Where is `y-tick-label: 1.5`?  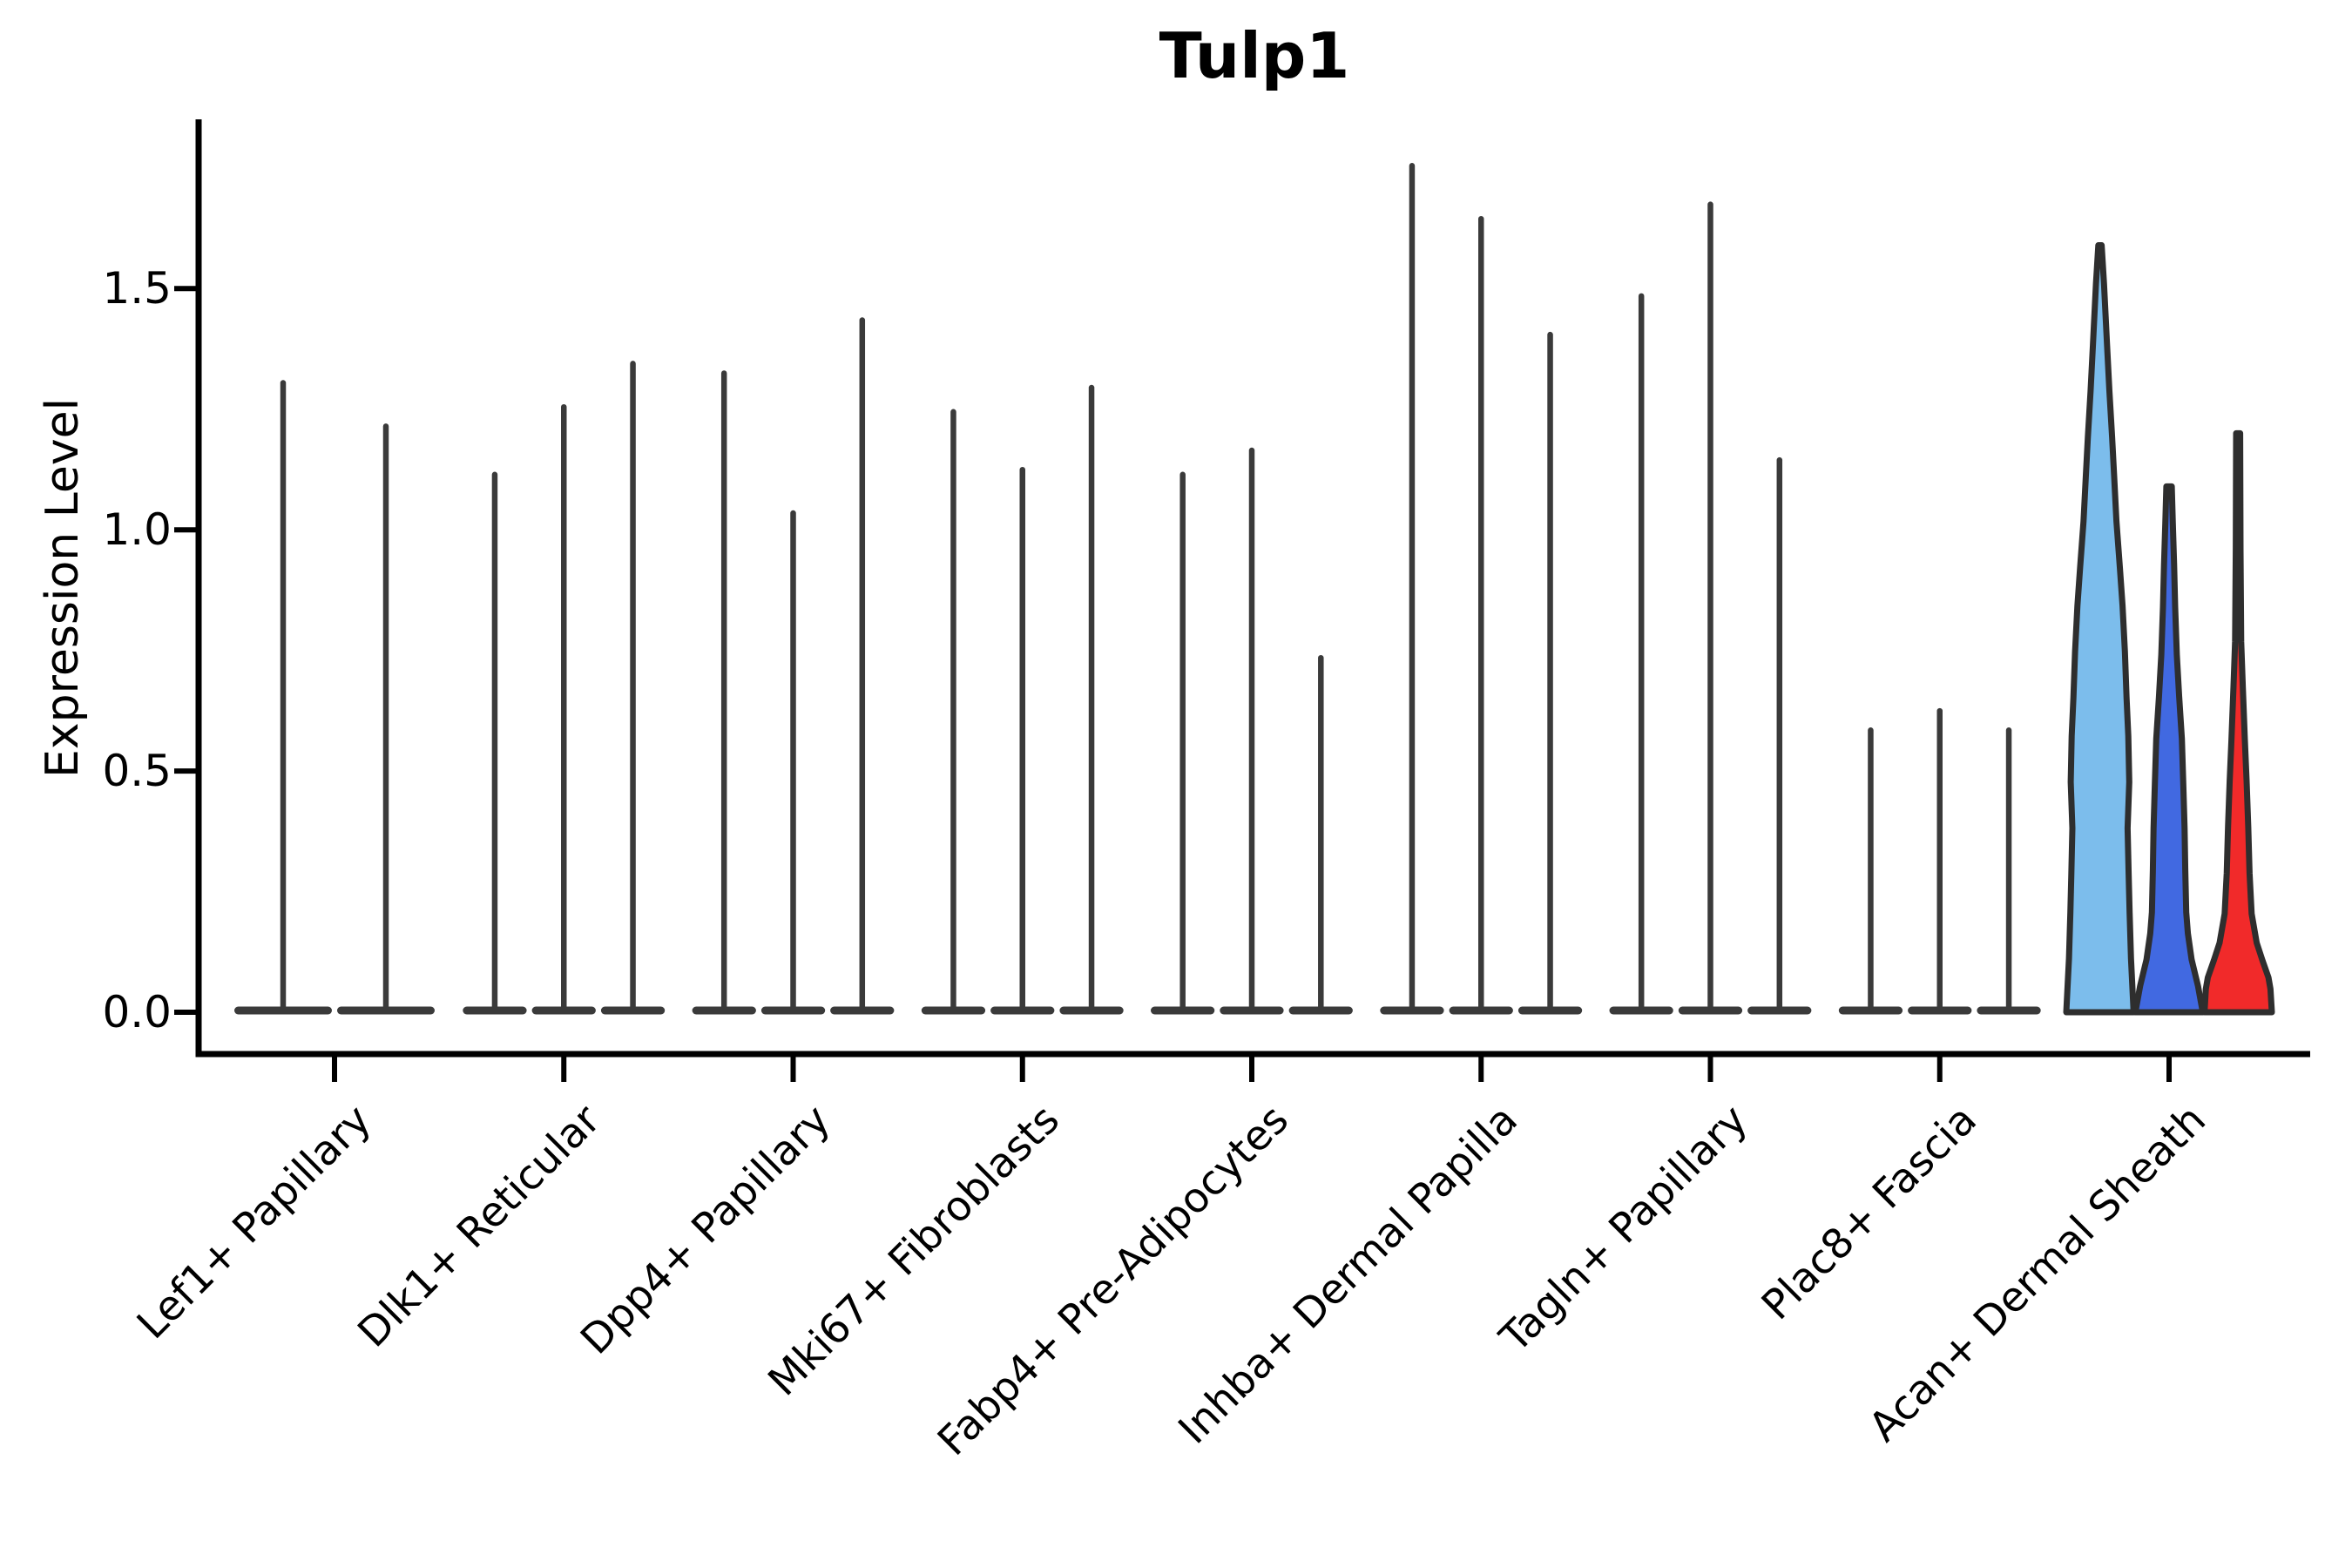
y-tick-label: 1.5 is located at coordinates (137, 288).